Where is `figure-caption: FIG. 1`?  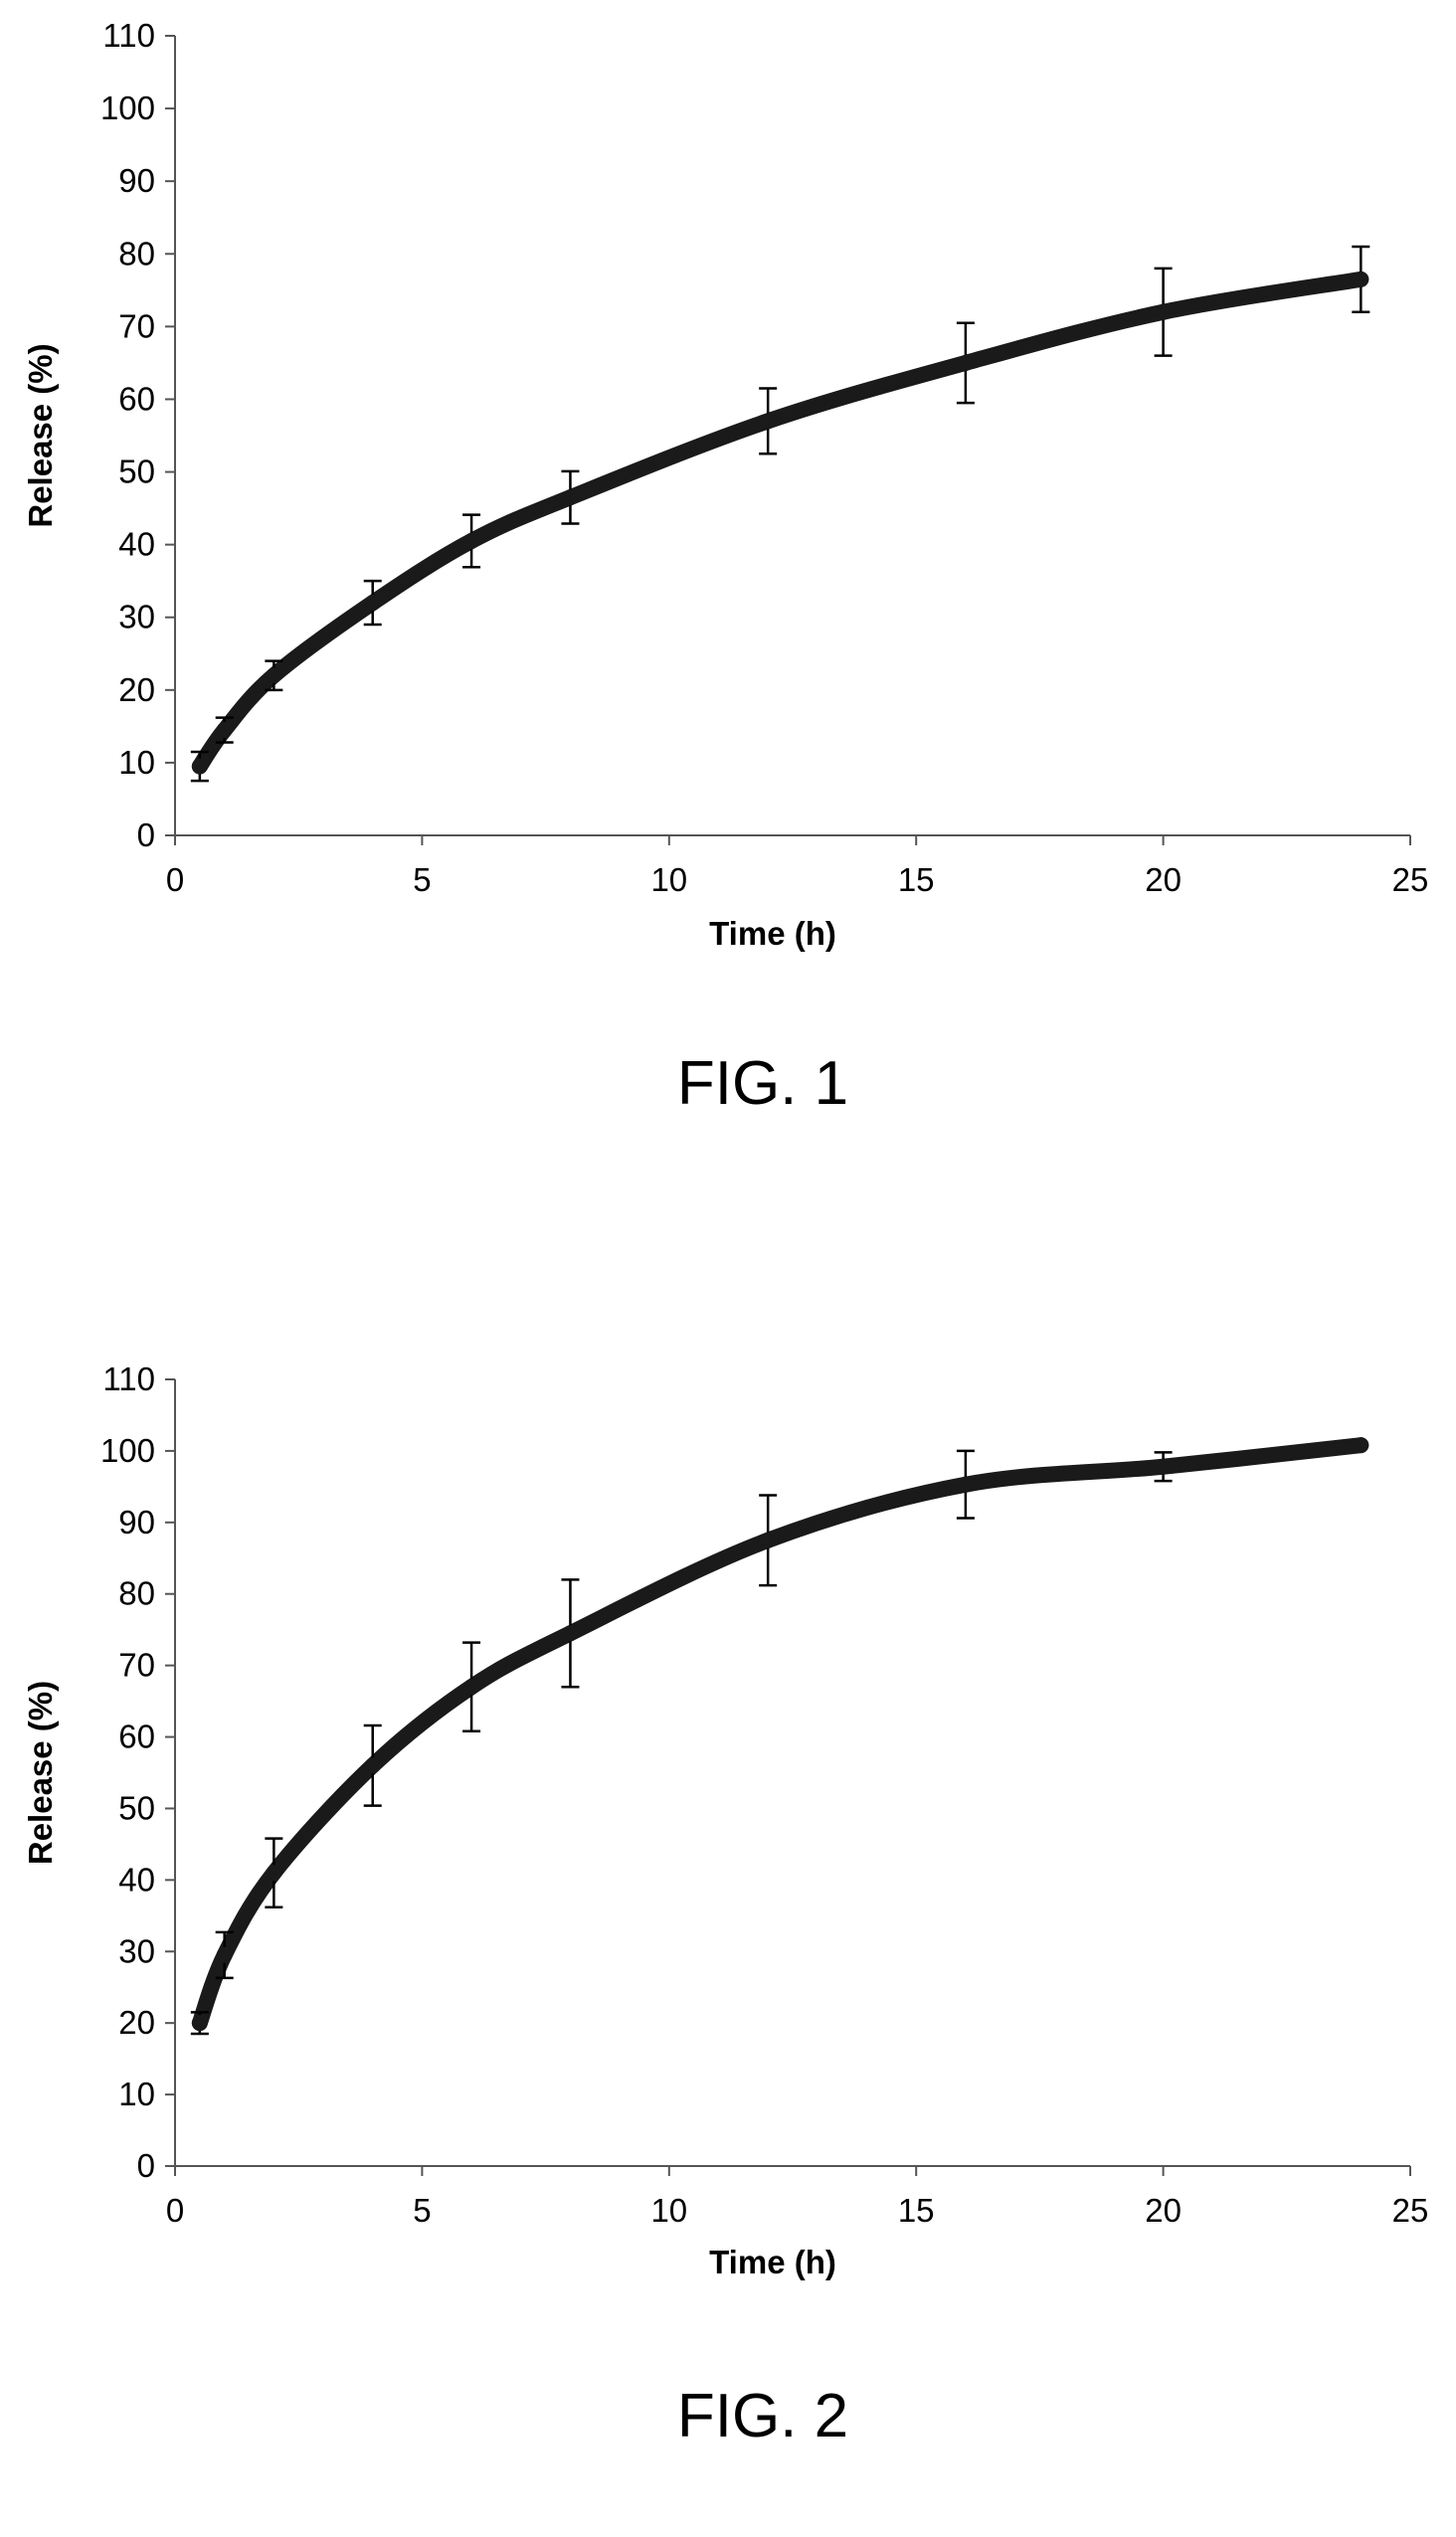
figure-caption: FIG. 1 is located at coordinates (762, 1083).